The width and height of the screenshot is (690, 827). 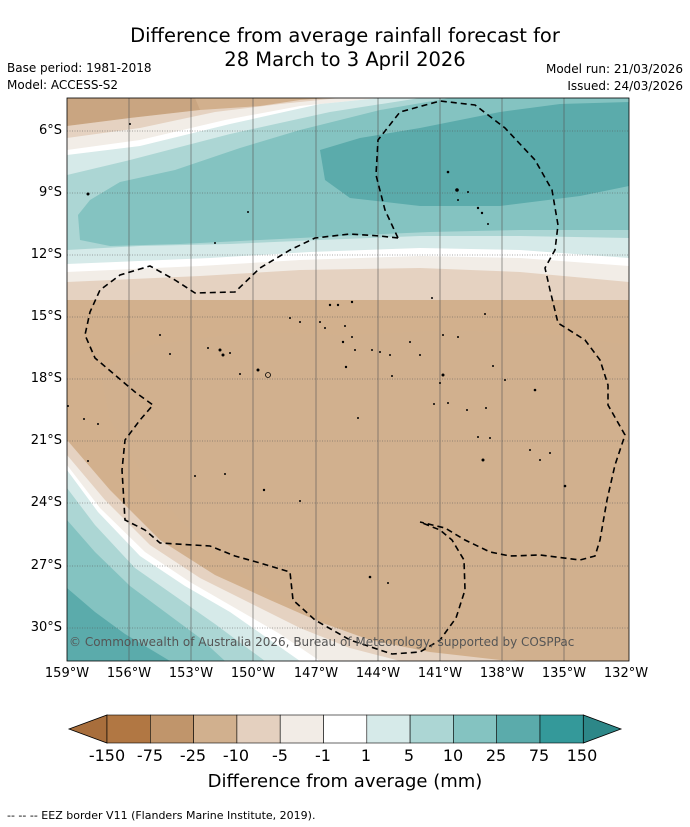 What do you see at coordinates (345, 59) in the screenshot?
I see `title-line-2: 28 March to 3 April 2026` at bounding box center [345, 59].